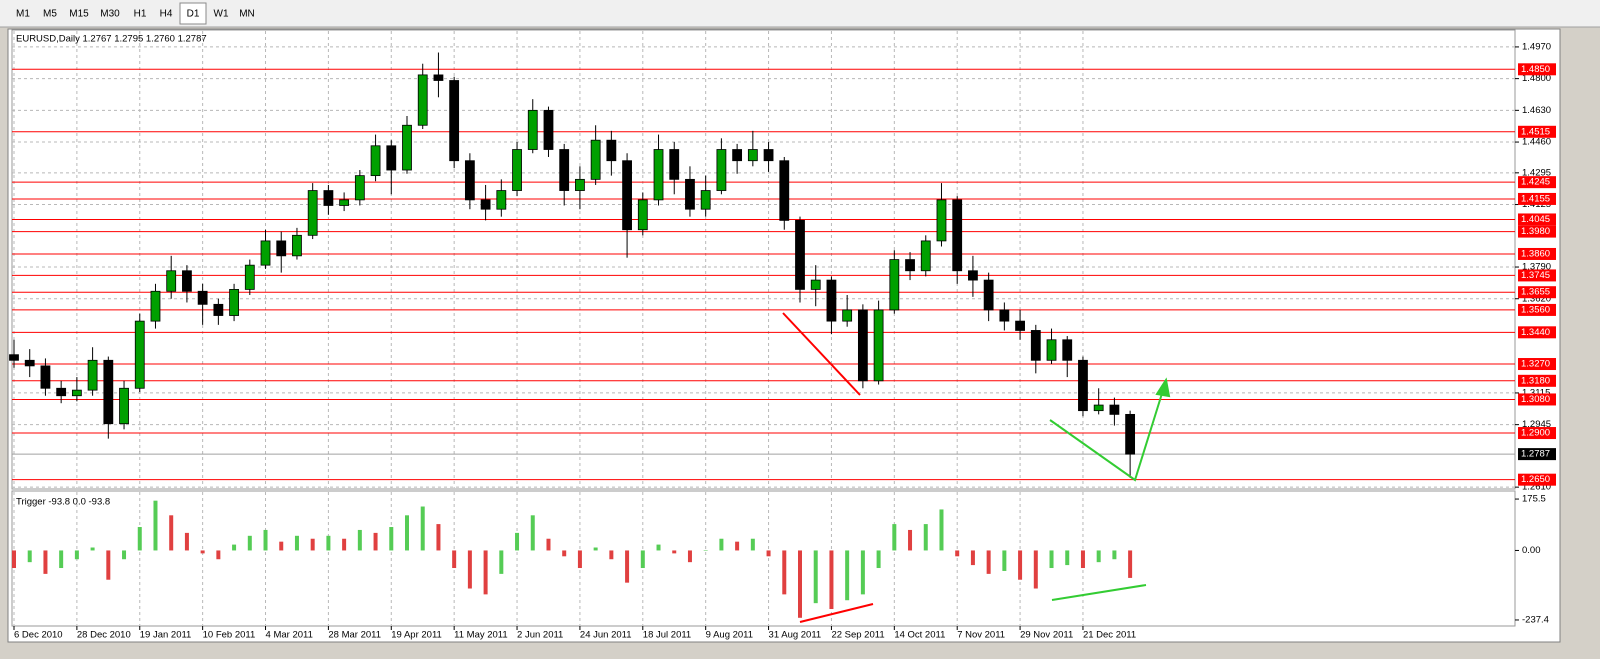 The image size is (1600, 659). I want to click on timeframe-tab: D1, so click(193, 14).